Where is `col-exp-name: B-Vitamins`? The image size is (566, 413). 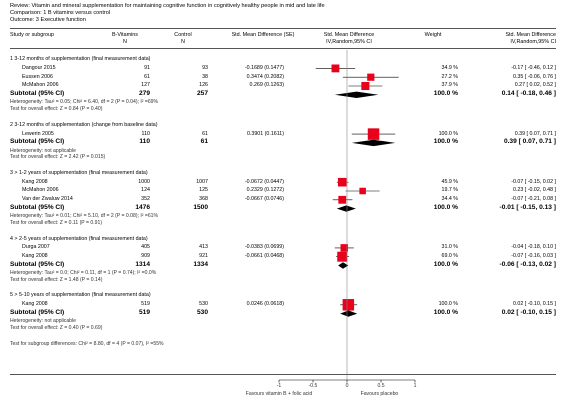
col-exp-name: B-Vitamins is located at coordinates (125, 35).